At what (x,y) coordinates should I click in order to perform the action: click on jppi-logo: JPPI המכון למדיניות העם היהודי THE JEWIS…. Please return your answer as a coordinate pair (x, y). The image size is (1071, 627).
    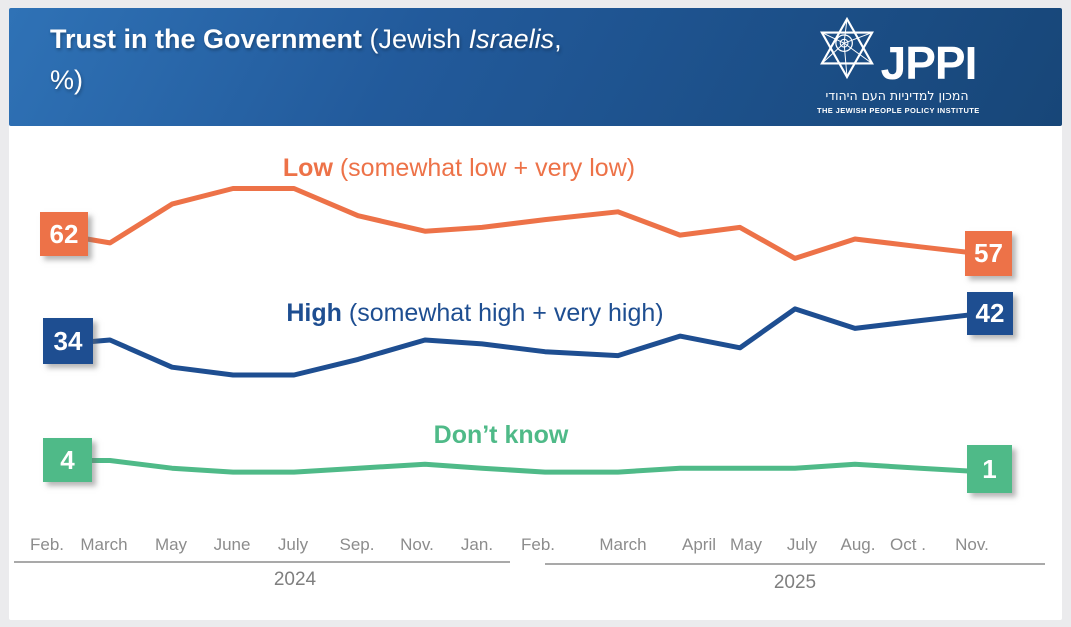
    Looking at the image, I should click on (898, 65).